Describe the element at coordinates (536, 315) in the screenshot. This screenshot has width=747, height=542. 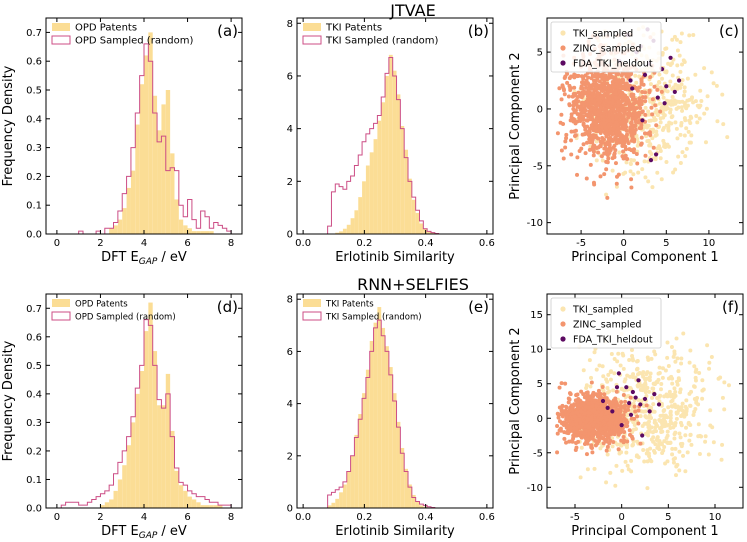
I see `y-tick-label: 15` at that location.